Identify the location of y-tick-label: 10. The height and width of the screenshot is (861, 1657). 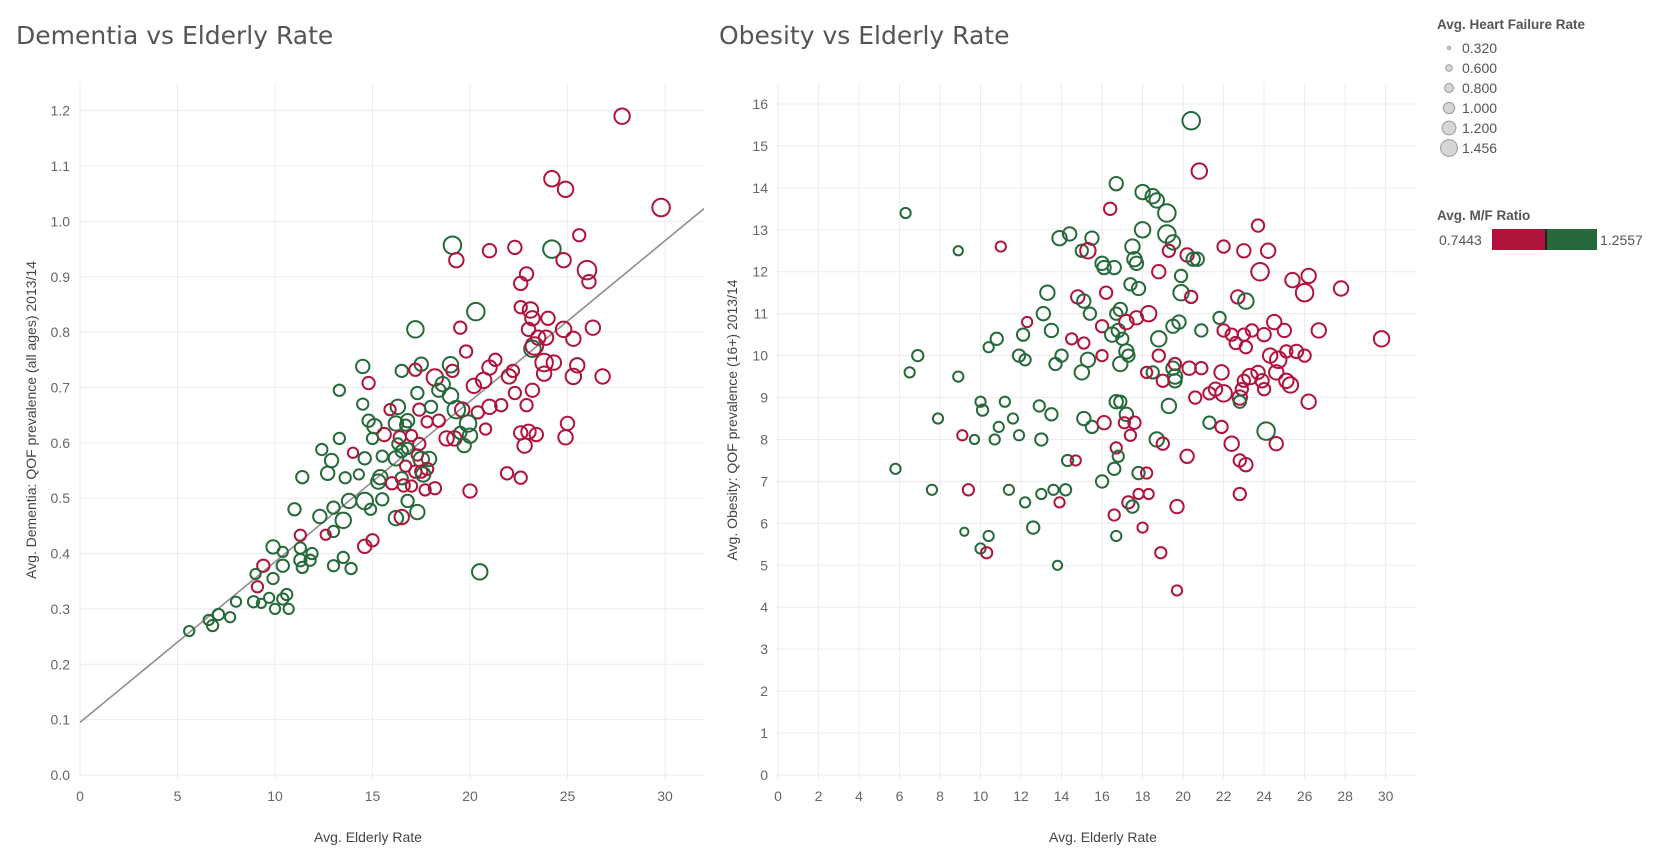
(760, 356).